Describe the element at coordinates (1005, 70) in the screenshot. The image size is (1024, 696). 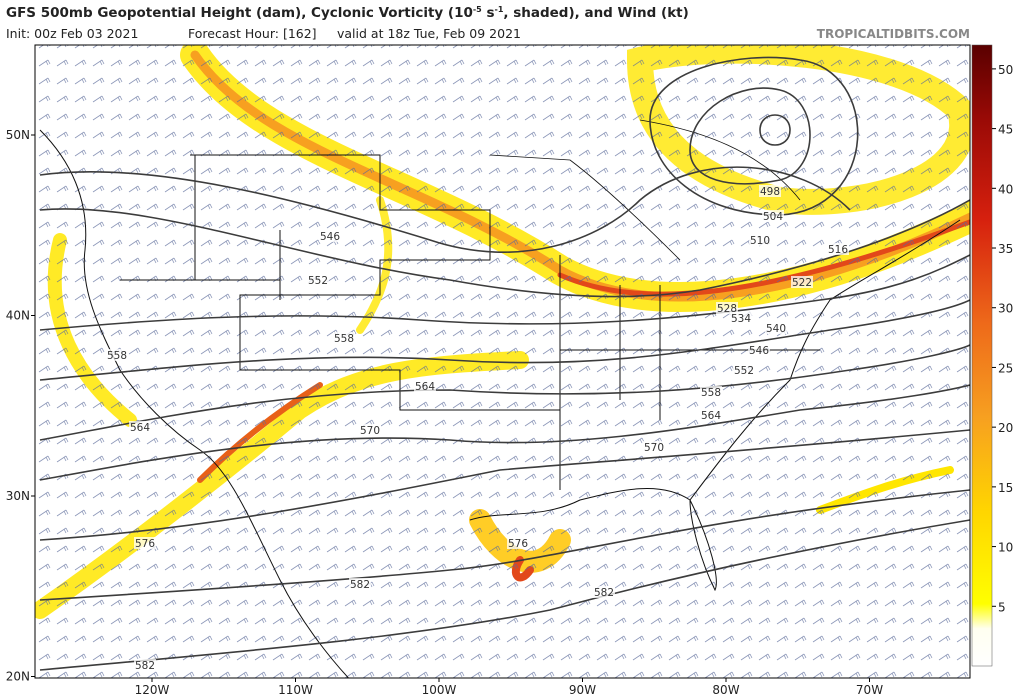
I see `colorbar-label: 50` at that location.